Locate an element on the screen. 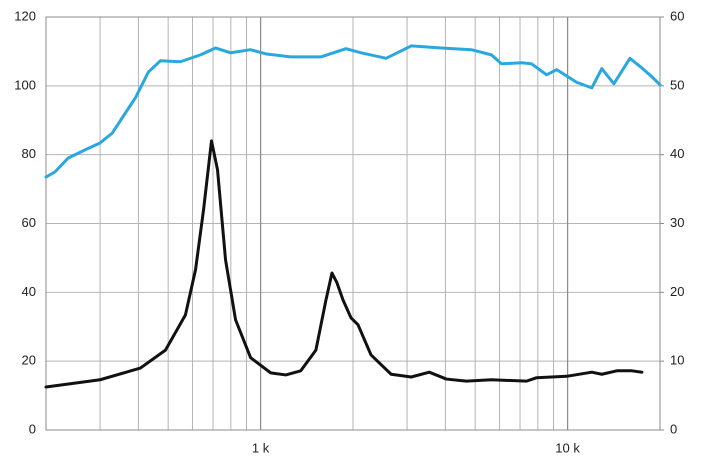 Image resolution: width=713 pixels, height=468 pixels. y2-tick-label: 40 is located at coordinates (677, 153).